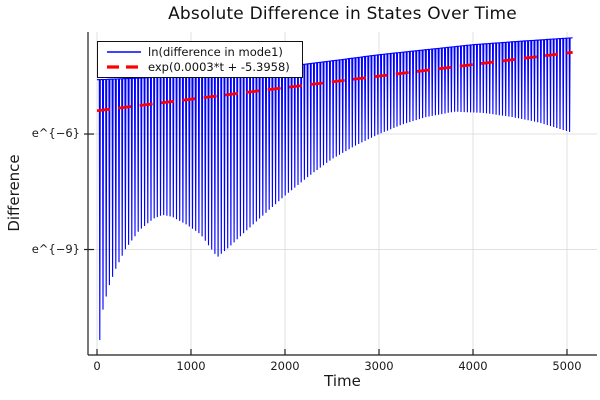 This screenshot has width=600, height=400. I want to click on legend-item-signal: ln(difference in mode1), so click(200, 51).